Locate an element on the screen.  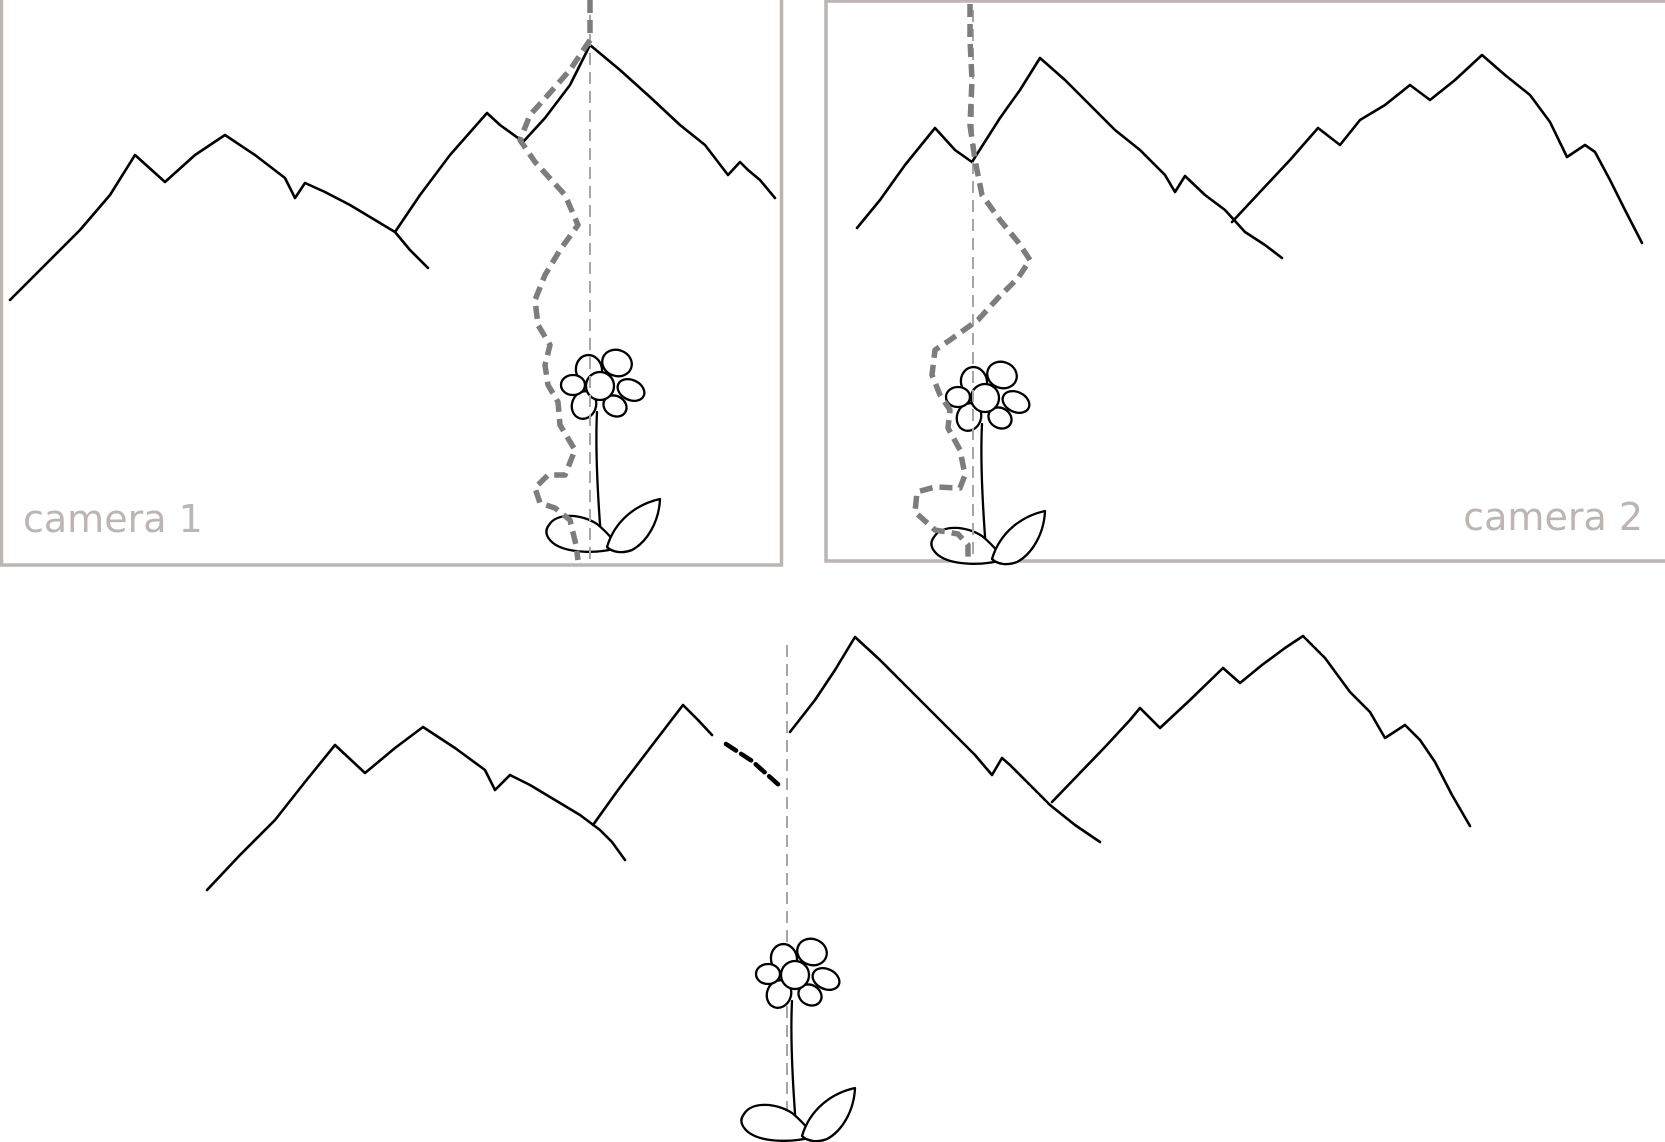
camera-2-mountain-range-icon is located at coordinates (1249, 156).